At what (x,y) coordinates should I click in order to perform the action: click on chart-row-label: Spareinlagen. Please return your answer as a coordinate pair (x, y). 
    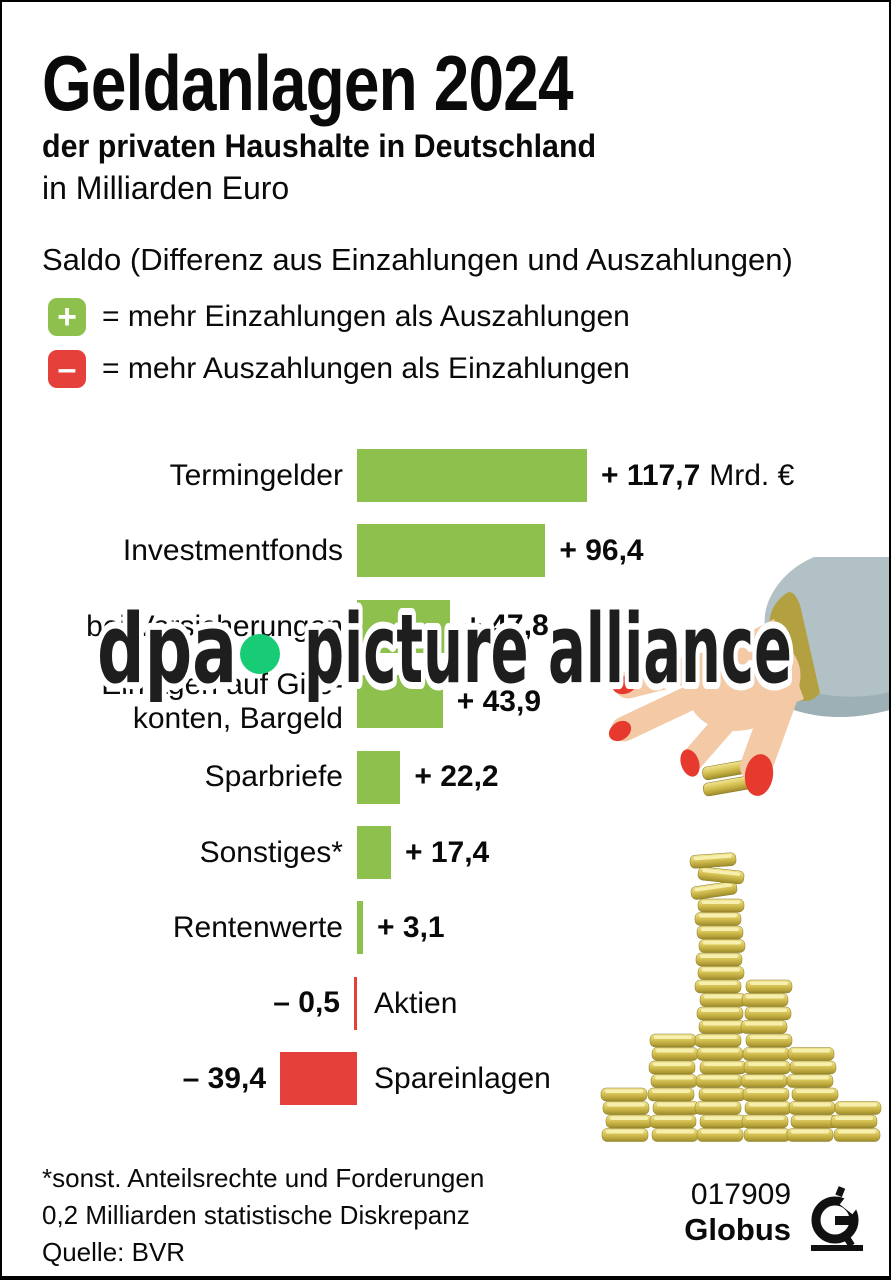
    Looking at the image, I should click on (462, 1078).